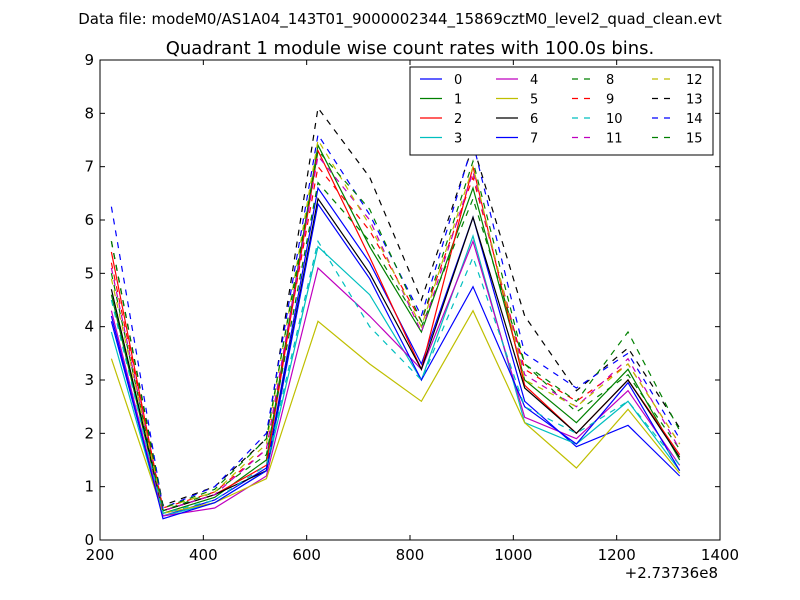 The width and height of the screenshot is (800, 600). I want to click on x-tick-label: 1000, so click(513, 555).